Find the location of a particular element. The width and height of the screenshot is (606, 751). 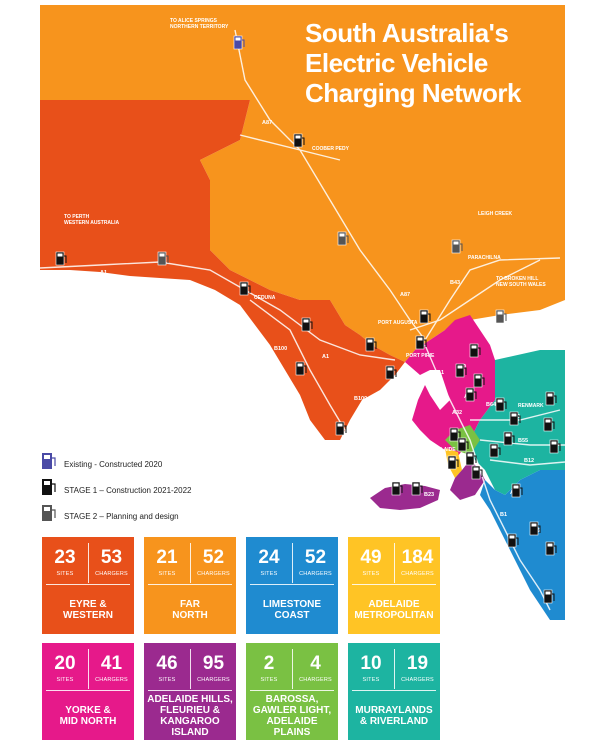

place-ceduna: CEDUNA is located at coordinates (265, 298).